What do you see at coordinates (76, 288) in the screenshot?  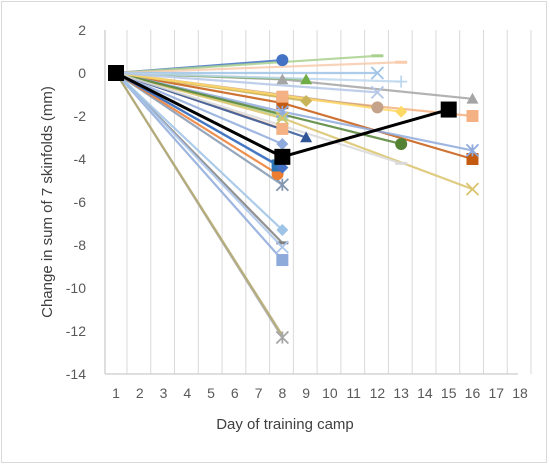 I see `y-tick-label: -10` at bounding box center [76, 288].